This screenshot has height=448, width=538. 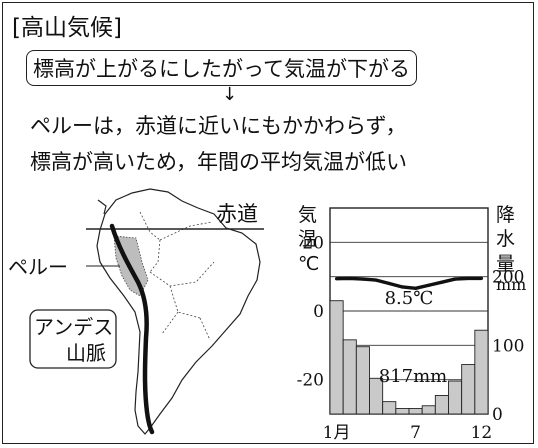 I want to click on explanation-line-1: ペルーは，赤道に近いにもかかわらず，, so click(x=218, y=126).